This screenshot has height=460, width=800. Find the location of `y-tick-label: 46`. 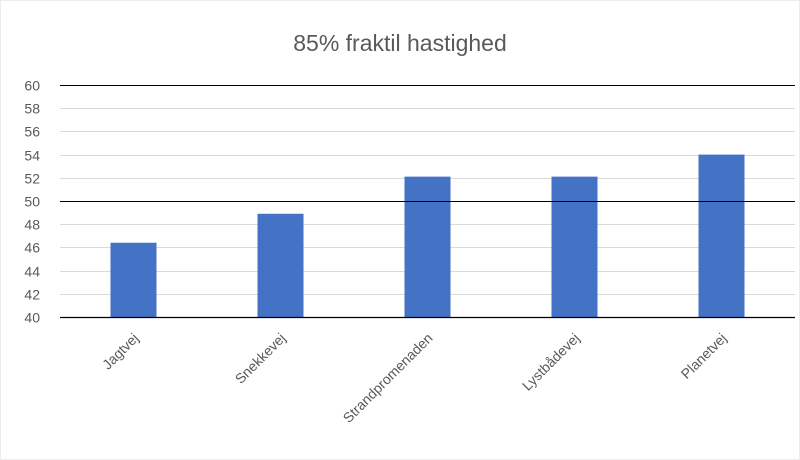

y-tick-label: 46 is located at coordinates (32, 248).